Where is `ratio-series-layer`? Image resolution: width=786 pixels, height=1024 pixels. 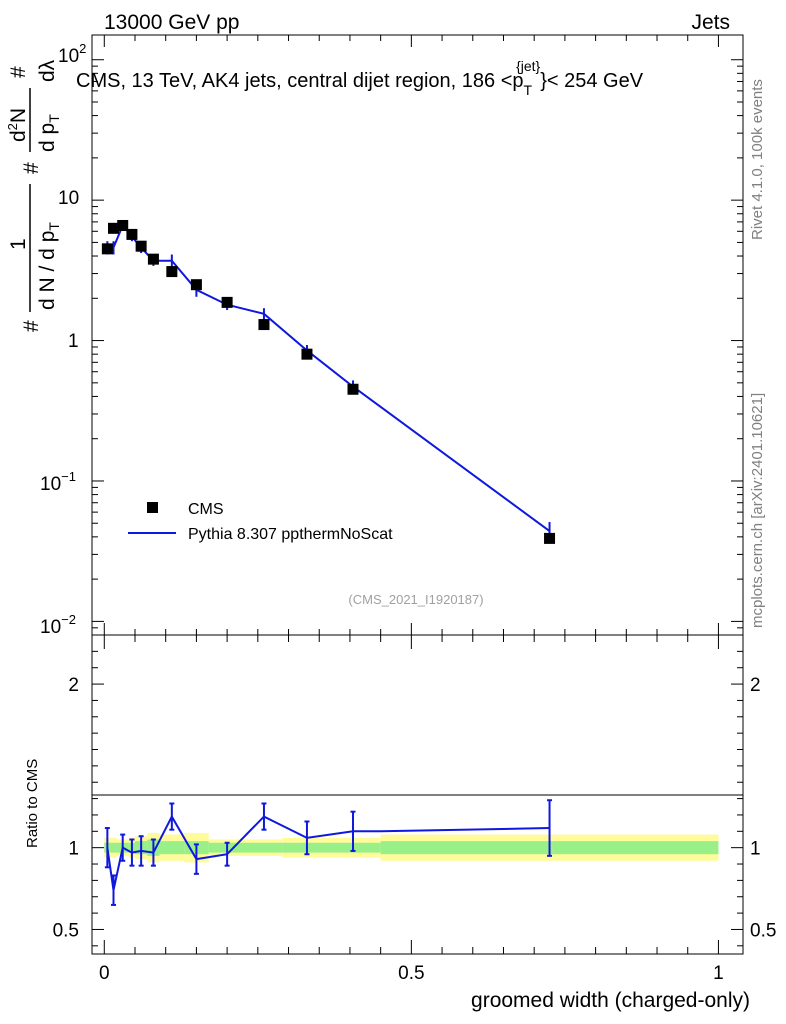
ratio-series-layer is located at coordinates (328, 852).